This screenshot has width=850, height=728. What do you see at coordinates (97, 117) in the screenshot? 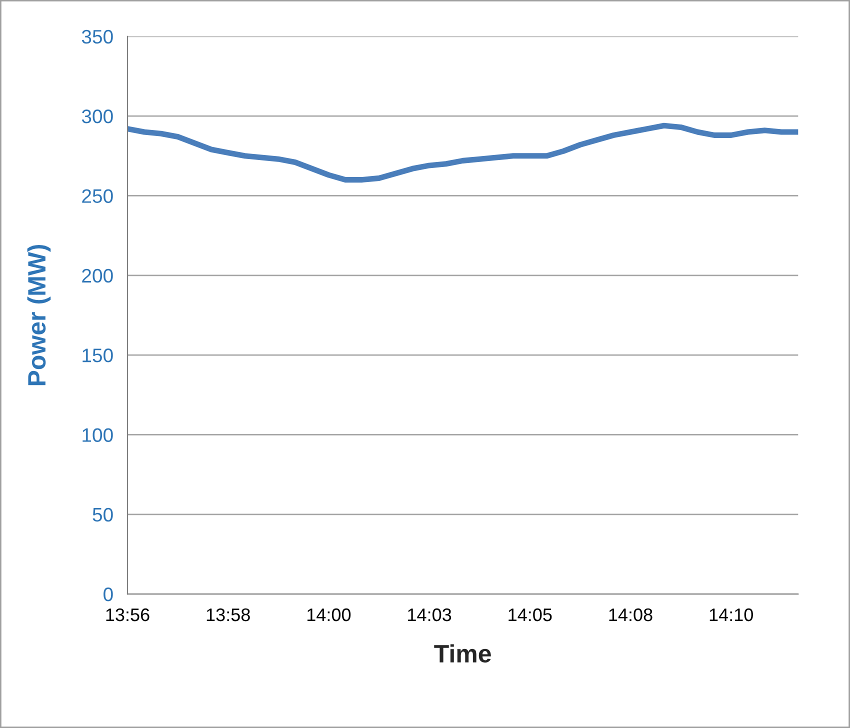
I see `y-tick-label: 300` at bounding box center [97, 117].